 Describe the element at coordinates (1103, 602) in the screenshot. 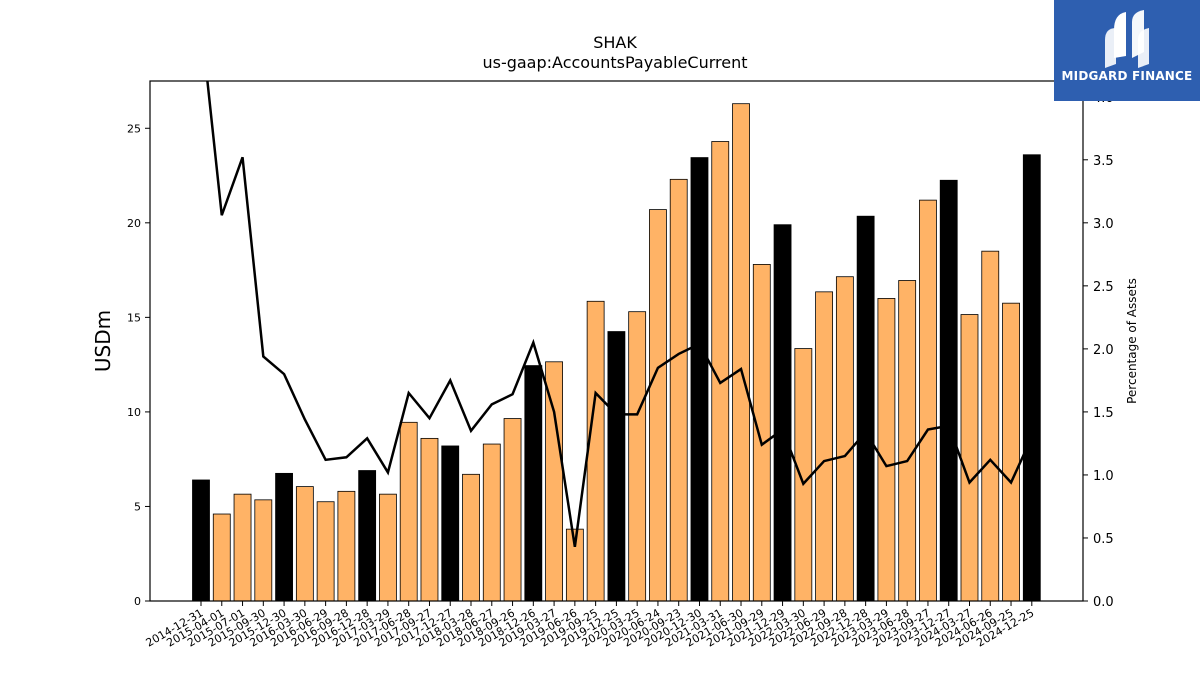

I see `y2-tick-label: 0.0` at that location.